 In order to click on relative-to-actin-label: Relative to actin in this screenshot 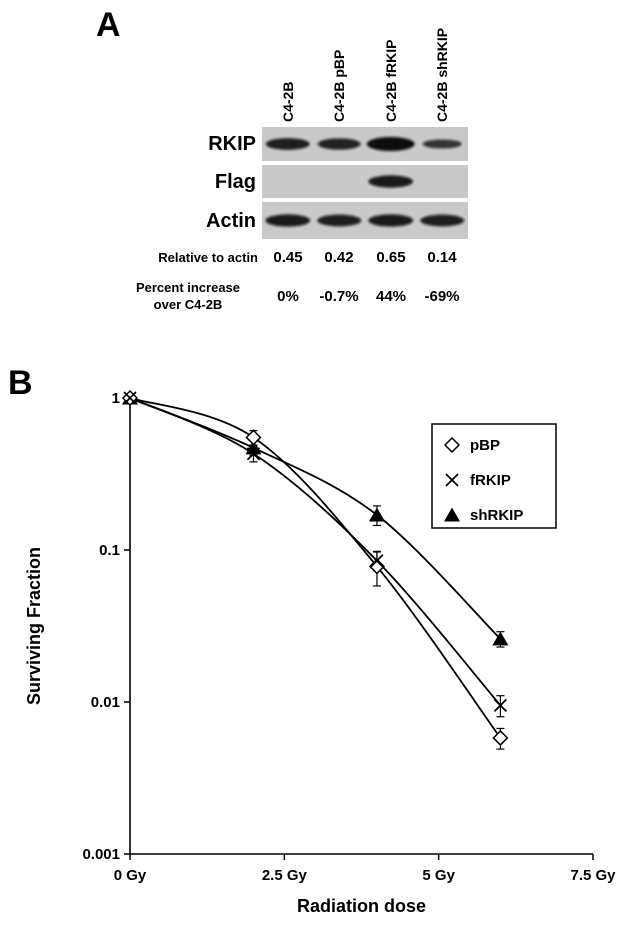, I will do `click(208, 257)`.